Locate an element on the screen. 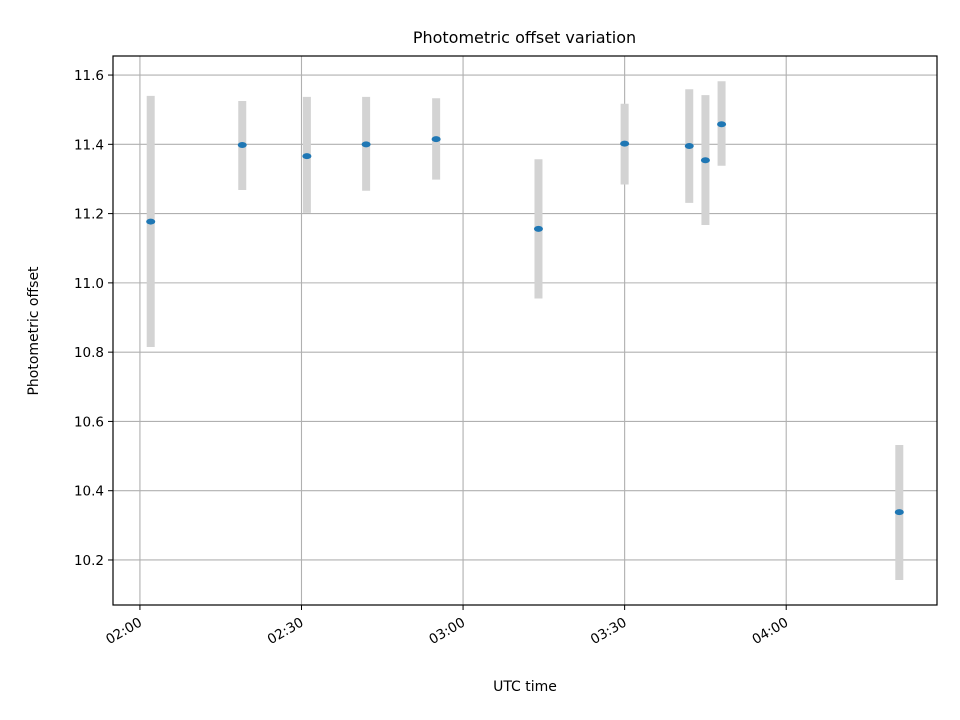 The image size is (960, 720). x-axis-label: UTC time is located at coordinates (525, 687).